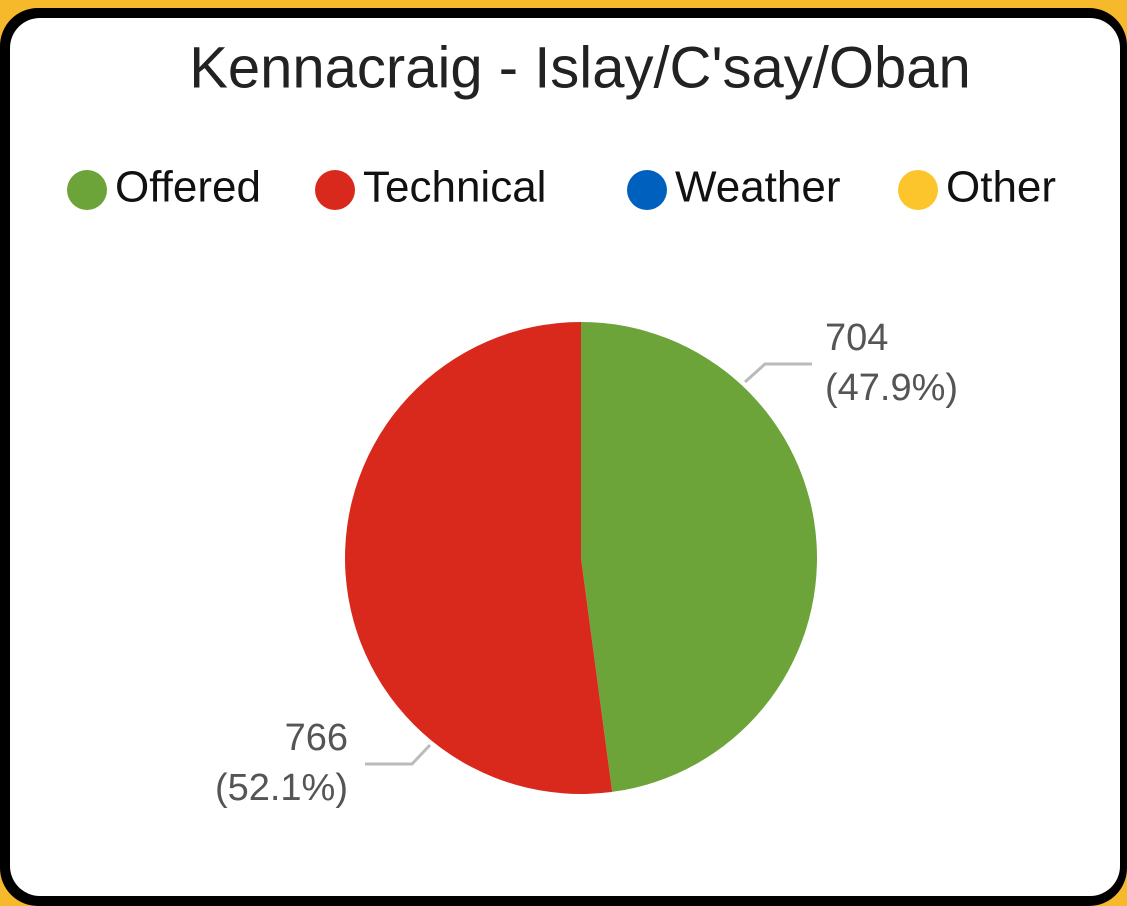  I want to click on chart-title: Kennacraig - Islay/C'say/Oban, so click(580, 67).